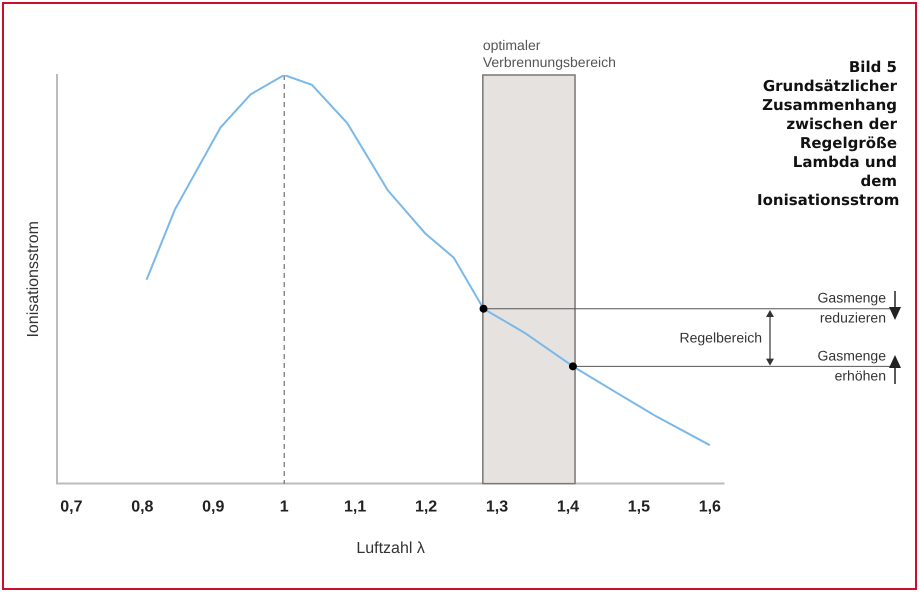 This screenshot has width=919, height=592. Describe the element at coordinates (355, 507) in the screenshot. I see `x-tick-label: 1,1` at that location.